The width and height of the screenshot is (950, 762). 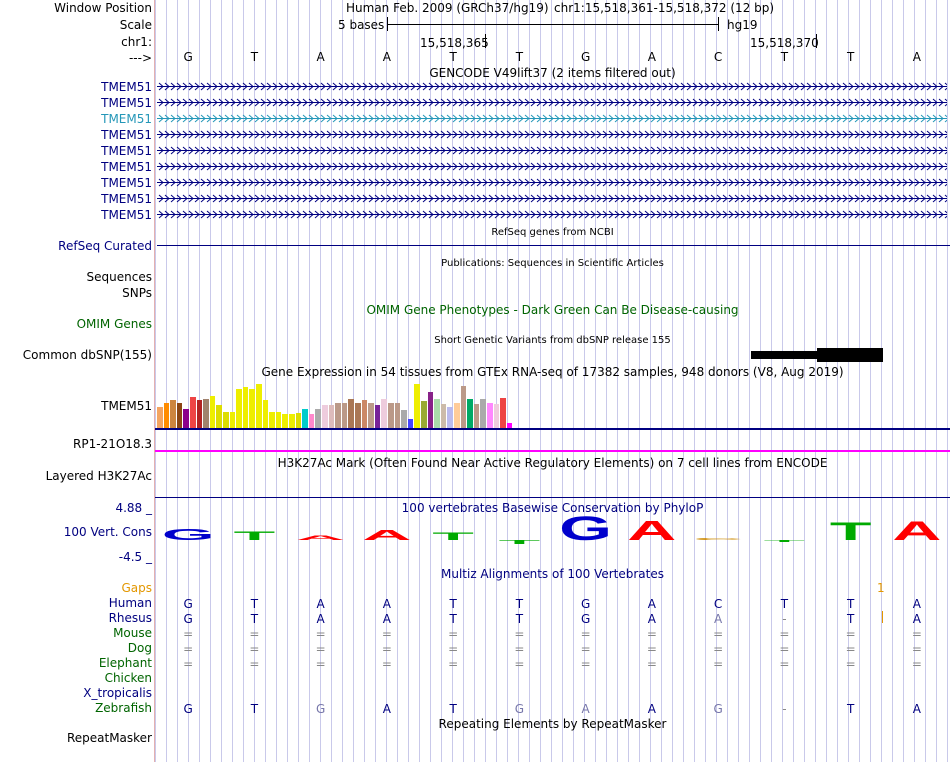 What do you see at coordinates (114, 324) in the screenshot?
I see `omim-label: OMIM Genes` at bounding box center [114, 324].